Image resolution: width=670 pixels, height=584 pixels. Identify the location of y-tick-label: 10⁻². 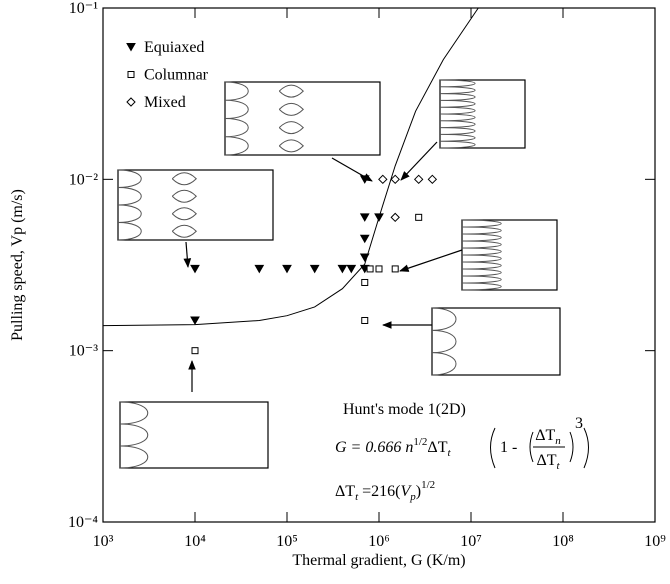
(83, 179).